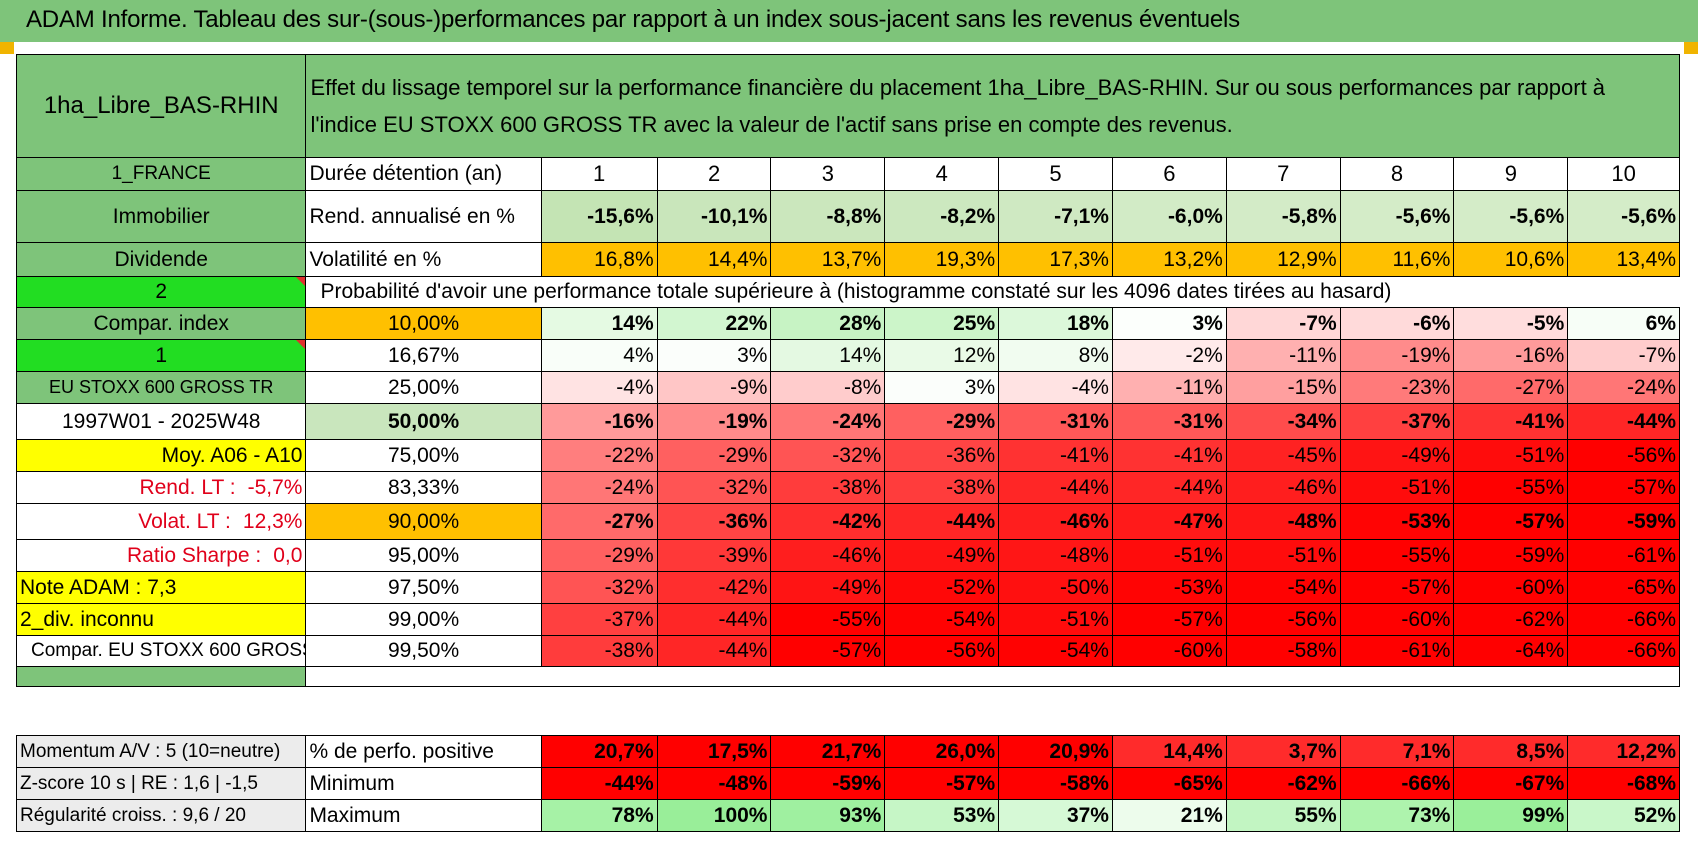 The height and width of the screenshot is (848, 1698). I want to click on rend-value-cell: -8,2%, so click(942, 216).